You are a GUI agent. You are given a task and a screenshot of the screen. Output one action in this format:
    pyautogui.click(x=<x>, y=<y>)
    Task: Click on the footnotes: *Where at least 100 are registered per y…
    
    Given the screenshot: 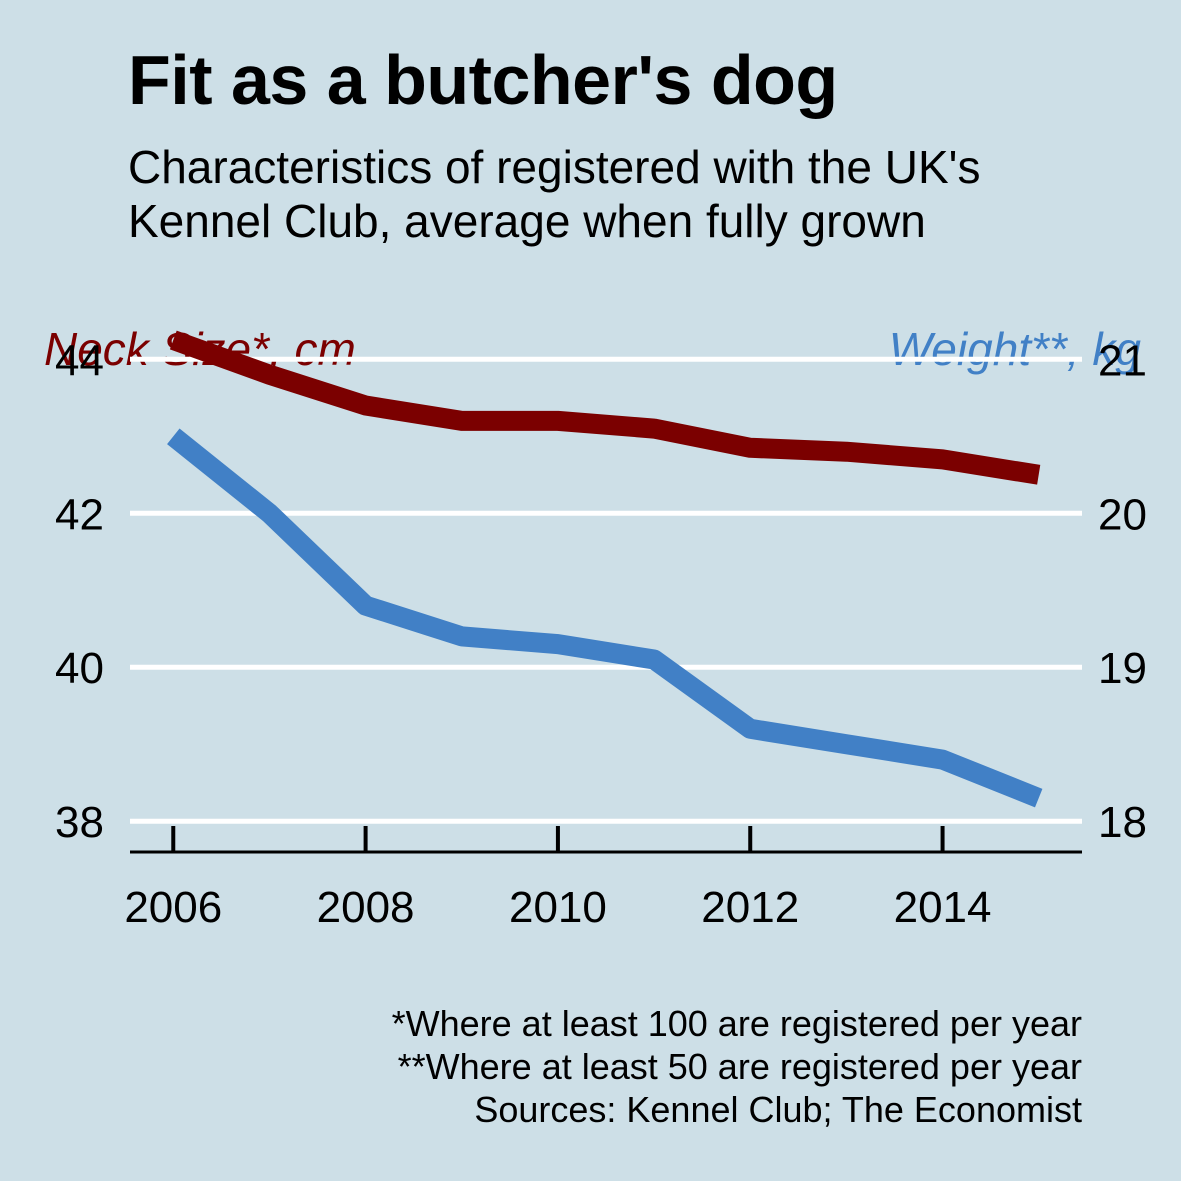 What is the action you would take?
    pyautogui.click(x=737, y=1066)
    